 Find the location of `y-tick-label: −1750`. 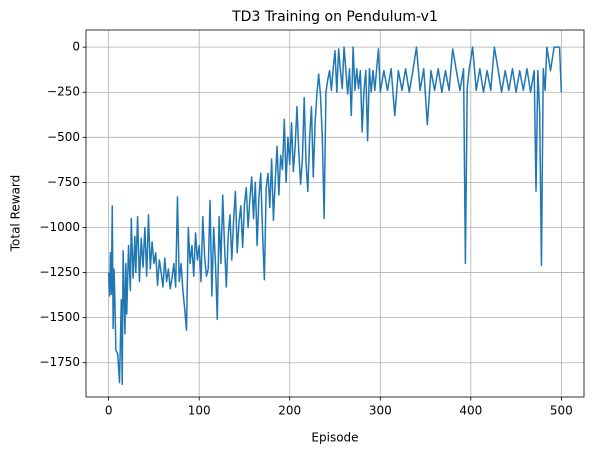

y-tick-label: −1750 is located at coordinates (59, 362).